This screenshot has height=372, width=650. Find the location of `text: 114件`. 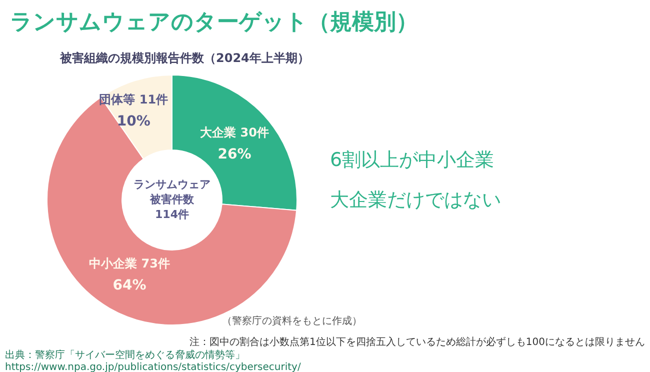

text: 114件 is located at coordinates (172, 214).